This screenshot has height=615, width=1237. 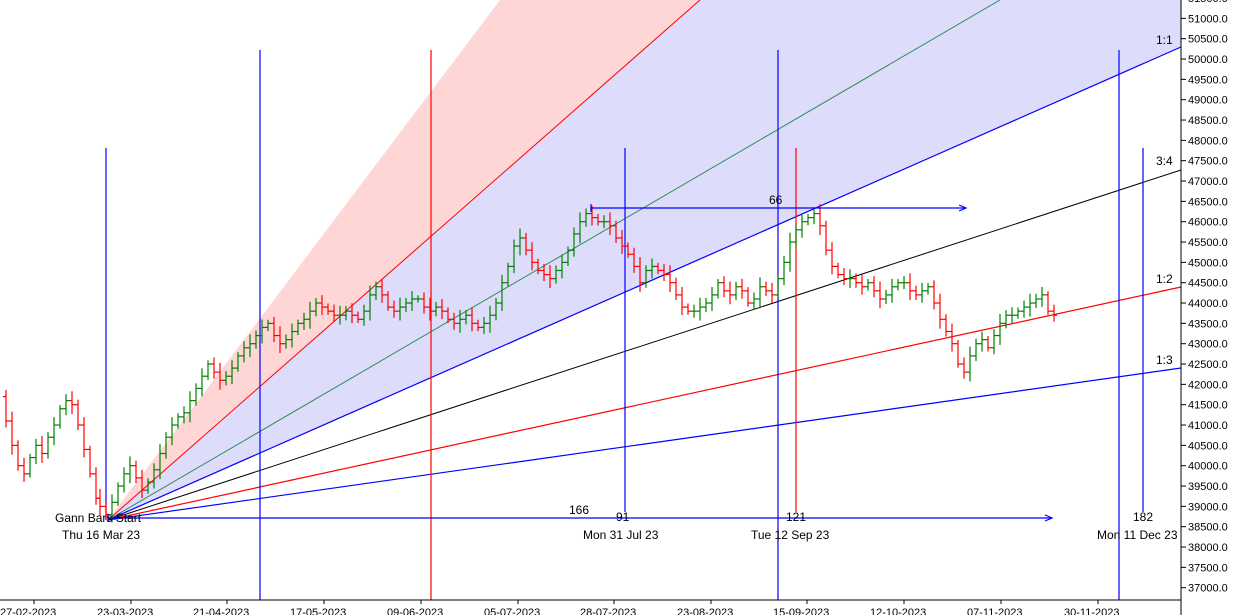 I want to click on bar-count-91: 91, so click(x=623, y=517).